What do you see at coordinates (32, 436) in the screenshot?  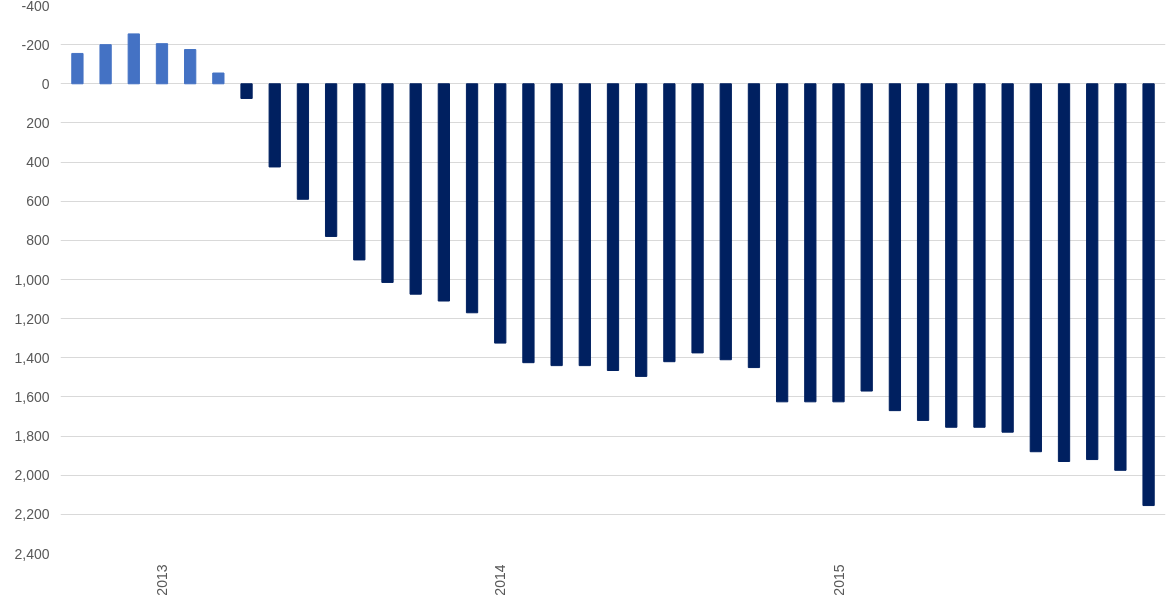 I see `y-tick-label: 1,800` at bounding box center [32, 436].